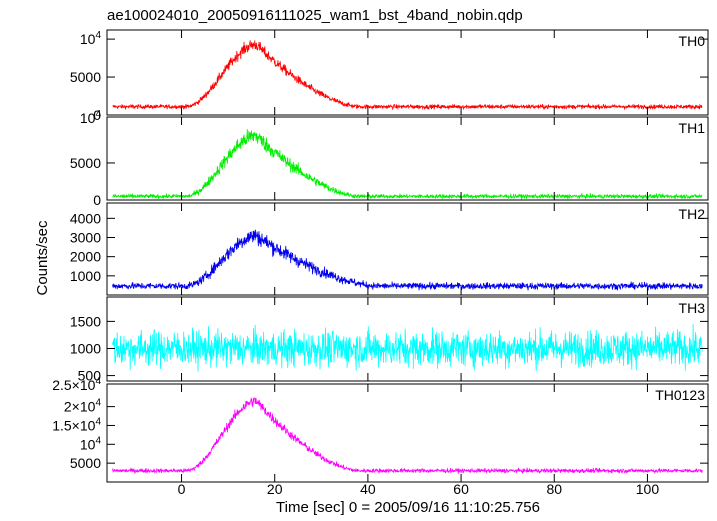 The height and width of the screenshot is (521, 717). What do you see at coordinates (275, 489) in the screenshot?
I see `x-tick-label: 20` at bounding box center [275, 489].